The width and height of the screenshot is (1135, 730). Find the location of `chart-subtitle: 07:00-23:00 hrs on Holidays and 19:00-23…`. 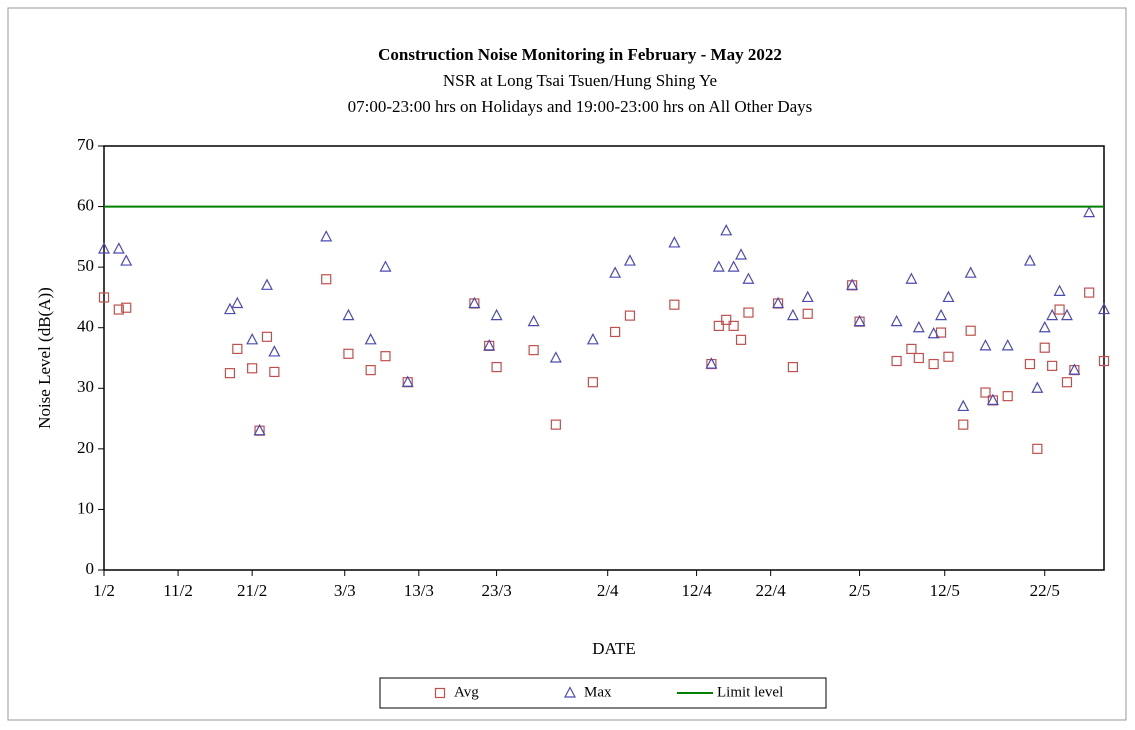

chart-subtitle: 07:00-23:00 hrs on Holidays and 19:00-23… is located at coordinates (580, 106).